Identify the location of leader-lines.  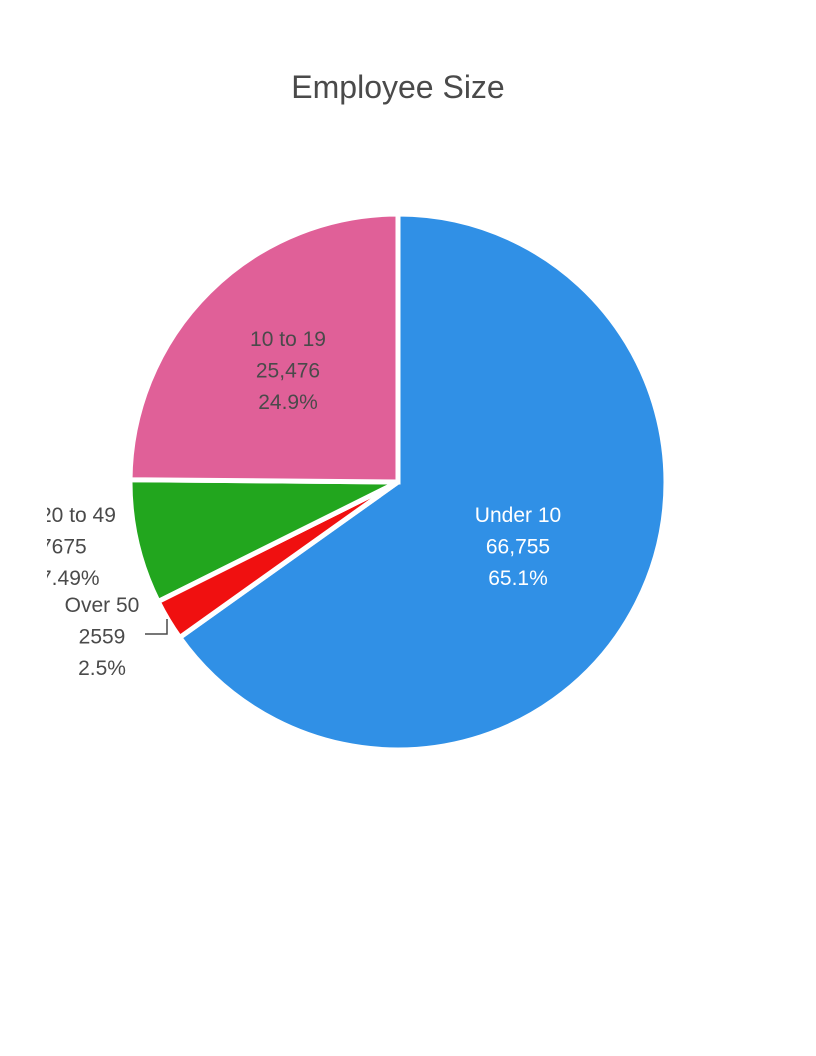
(156, 627).